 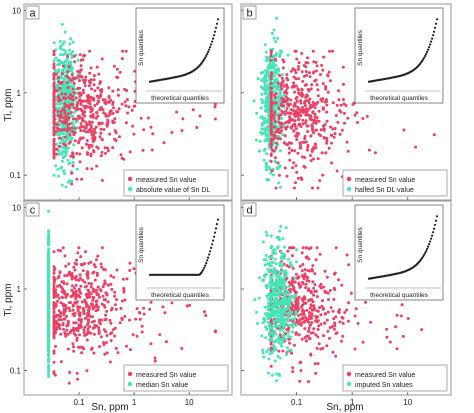 What do you see at coordinates (249, 211) in the screenshot?
I see `panel-letter: d` at bounding box center [249, 211].